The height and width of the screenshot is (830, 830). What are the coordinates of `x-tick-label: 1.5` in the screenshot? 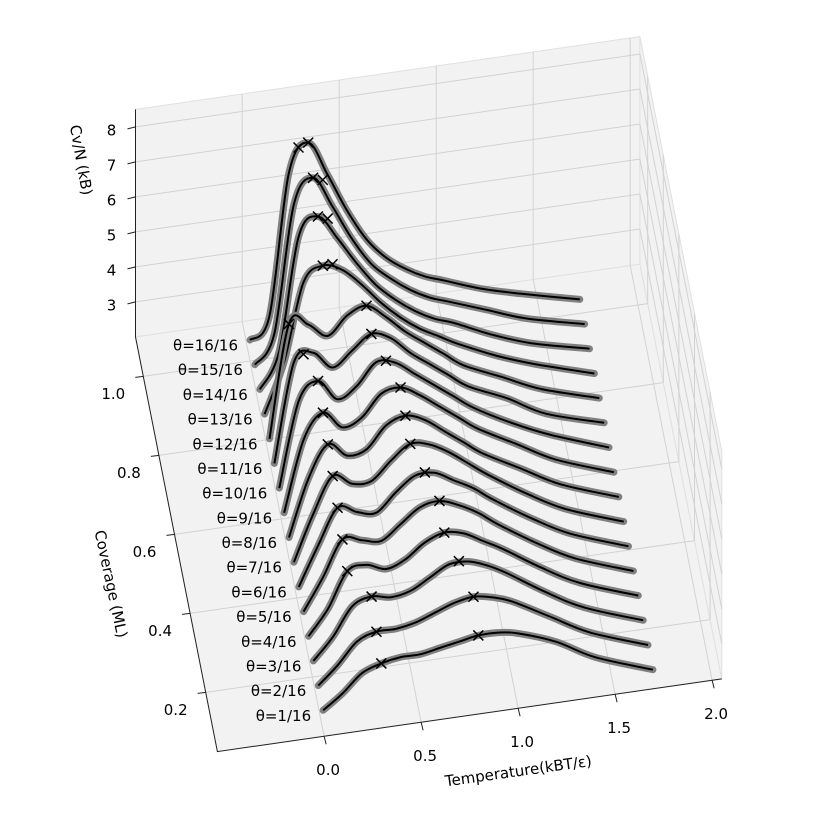 It's located at (619, 728).